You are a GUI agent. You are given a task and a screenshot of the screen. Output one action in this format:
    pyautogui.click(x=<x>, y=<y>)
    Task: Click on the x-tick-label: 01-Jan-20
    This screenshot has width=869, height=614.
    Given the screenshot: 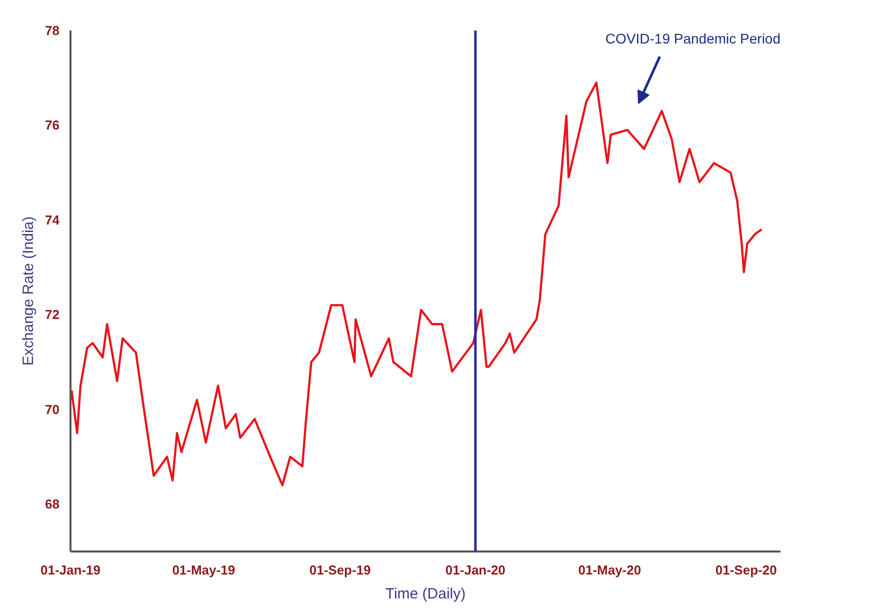 What is the action you would take?
    pyautogui.click(x=475, y=570)
    